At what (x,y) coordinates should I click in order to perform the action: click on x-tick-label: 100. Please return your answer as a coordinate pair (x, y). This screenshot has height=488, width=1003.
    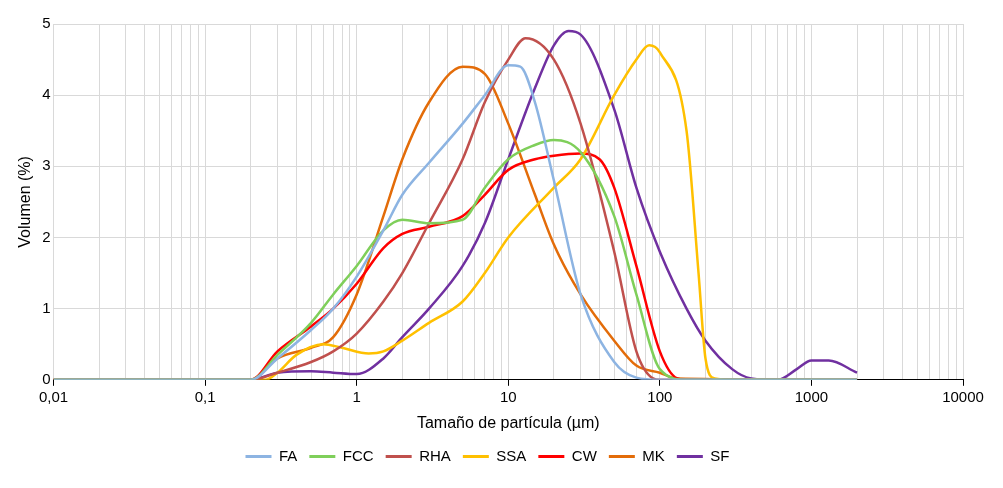
    Looking at the image, I should click on (660, 396).